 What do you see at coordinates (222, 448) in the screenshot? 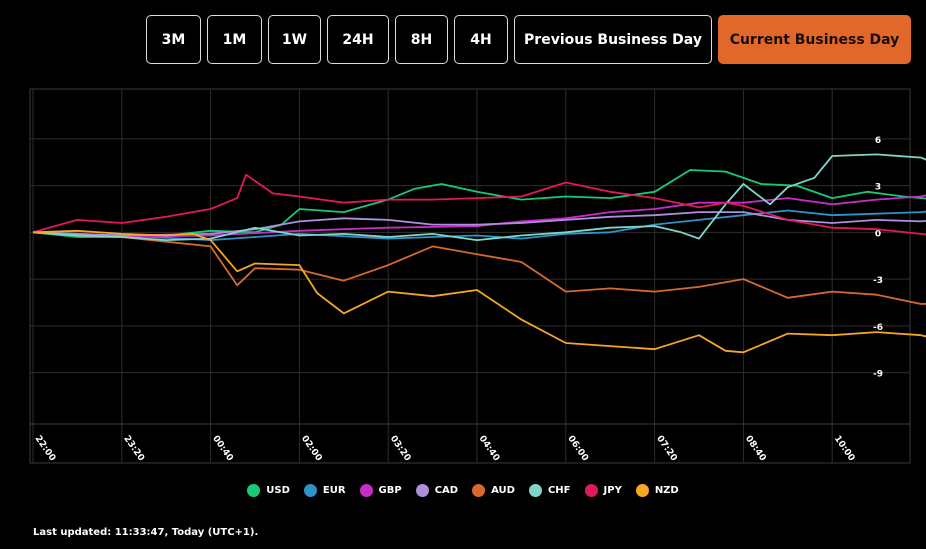
I see `x-tick-label: 00:40` at bounding box center [222, 448].